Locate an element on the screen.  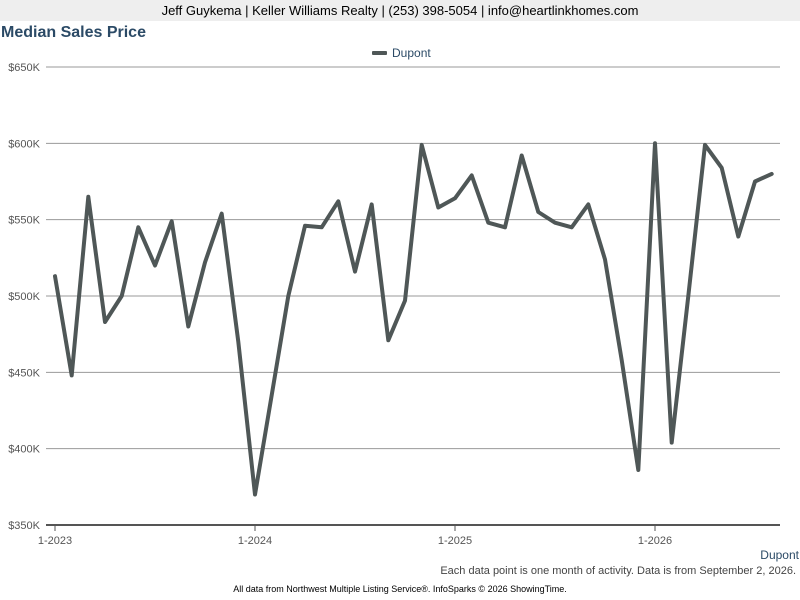
x-tick-label: 1-2023 is located at coordinates (55, 541).